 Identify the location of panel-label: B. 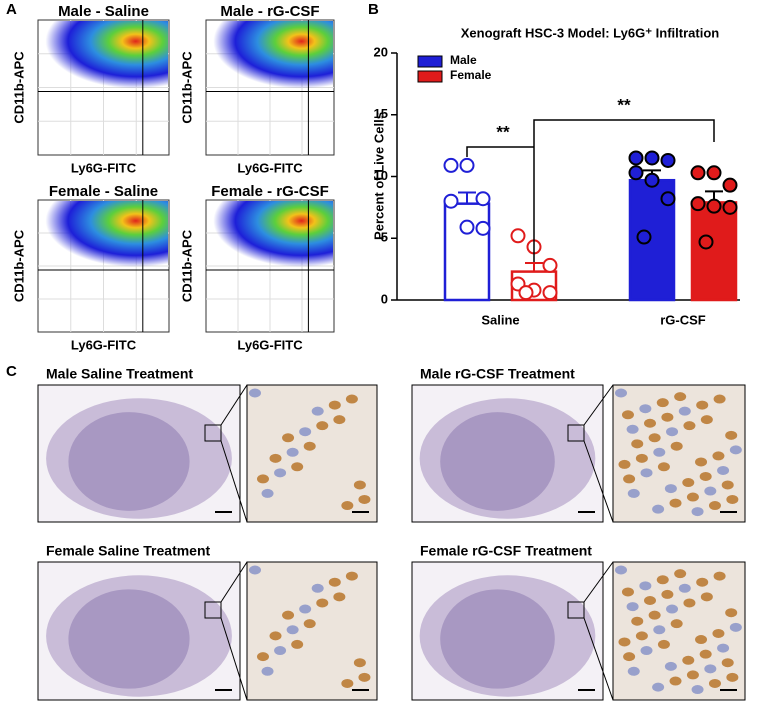
(373, 9).